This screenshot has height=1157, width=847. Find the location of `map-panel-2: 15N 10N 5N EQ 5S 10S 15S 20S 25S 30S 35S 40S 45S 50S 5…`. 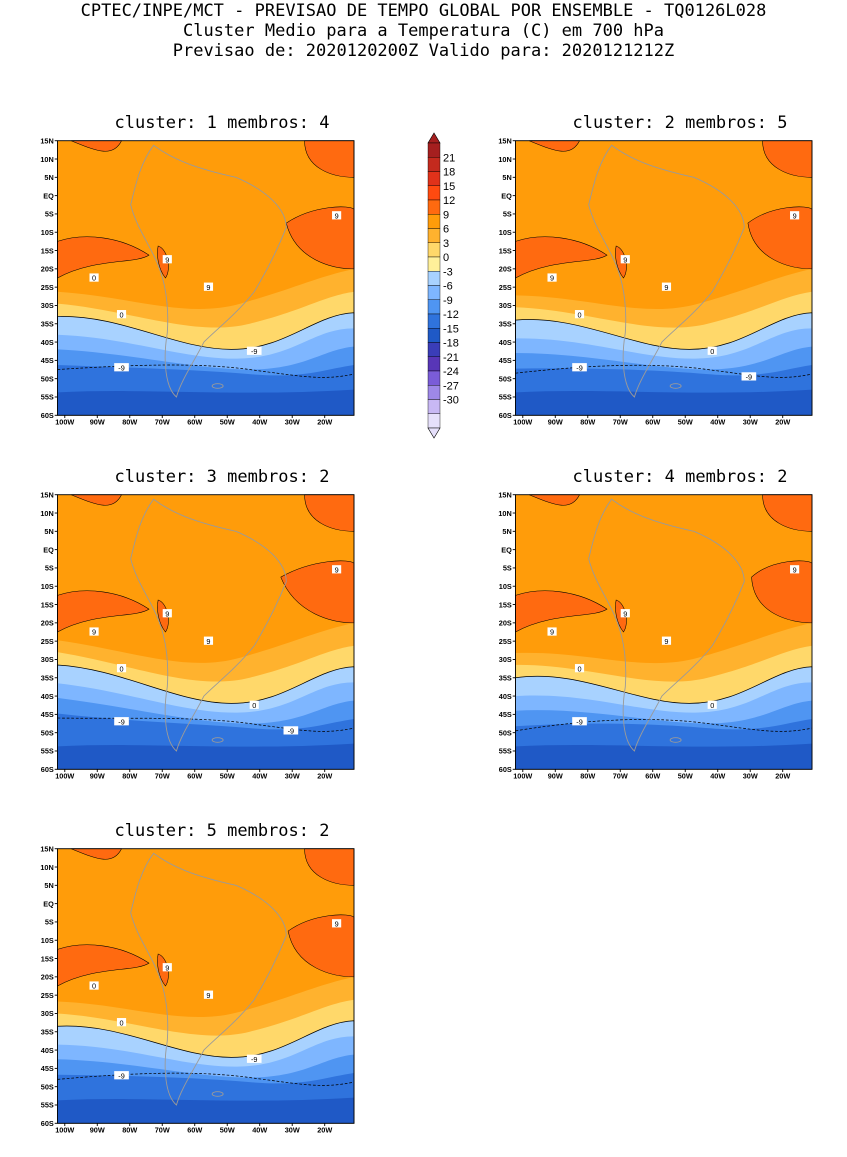

map-panel-2: 15N 10N 5N EQ 5S 10S 15S 20S 25S 30S 35S 40S 45S 50S 5… is located at coordinates (655, 281).